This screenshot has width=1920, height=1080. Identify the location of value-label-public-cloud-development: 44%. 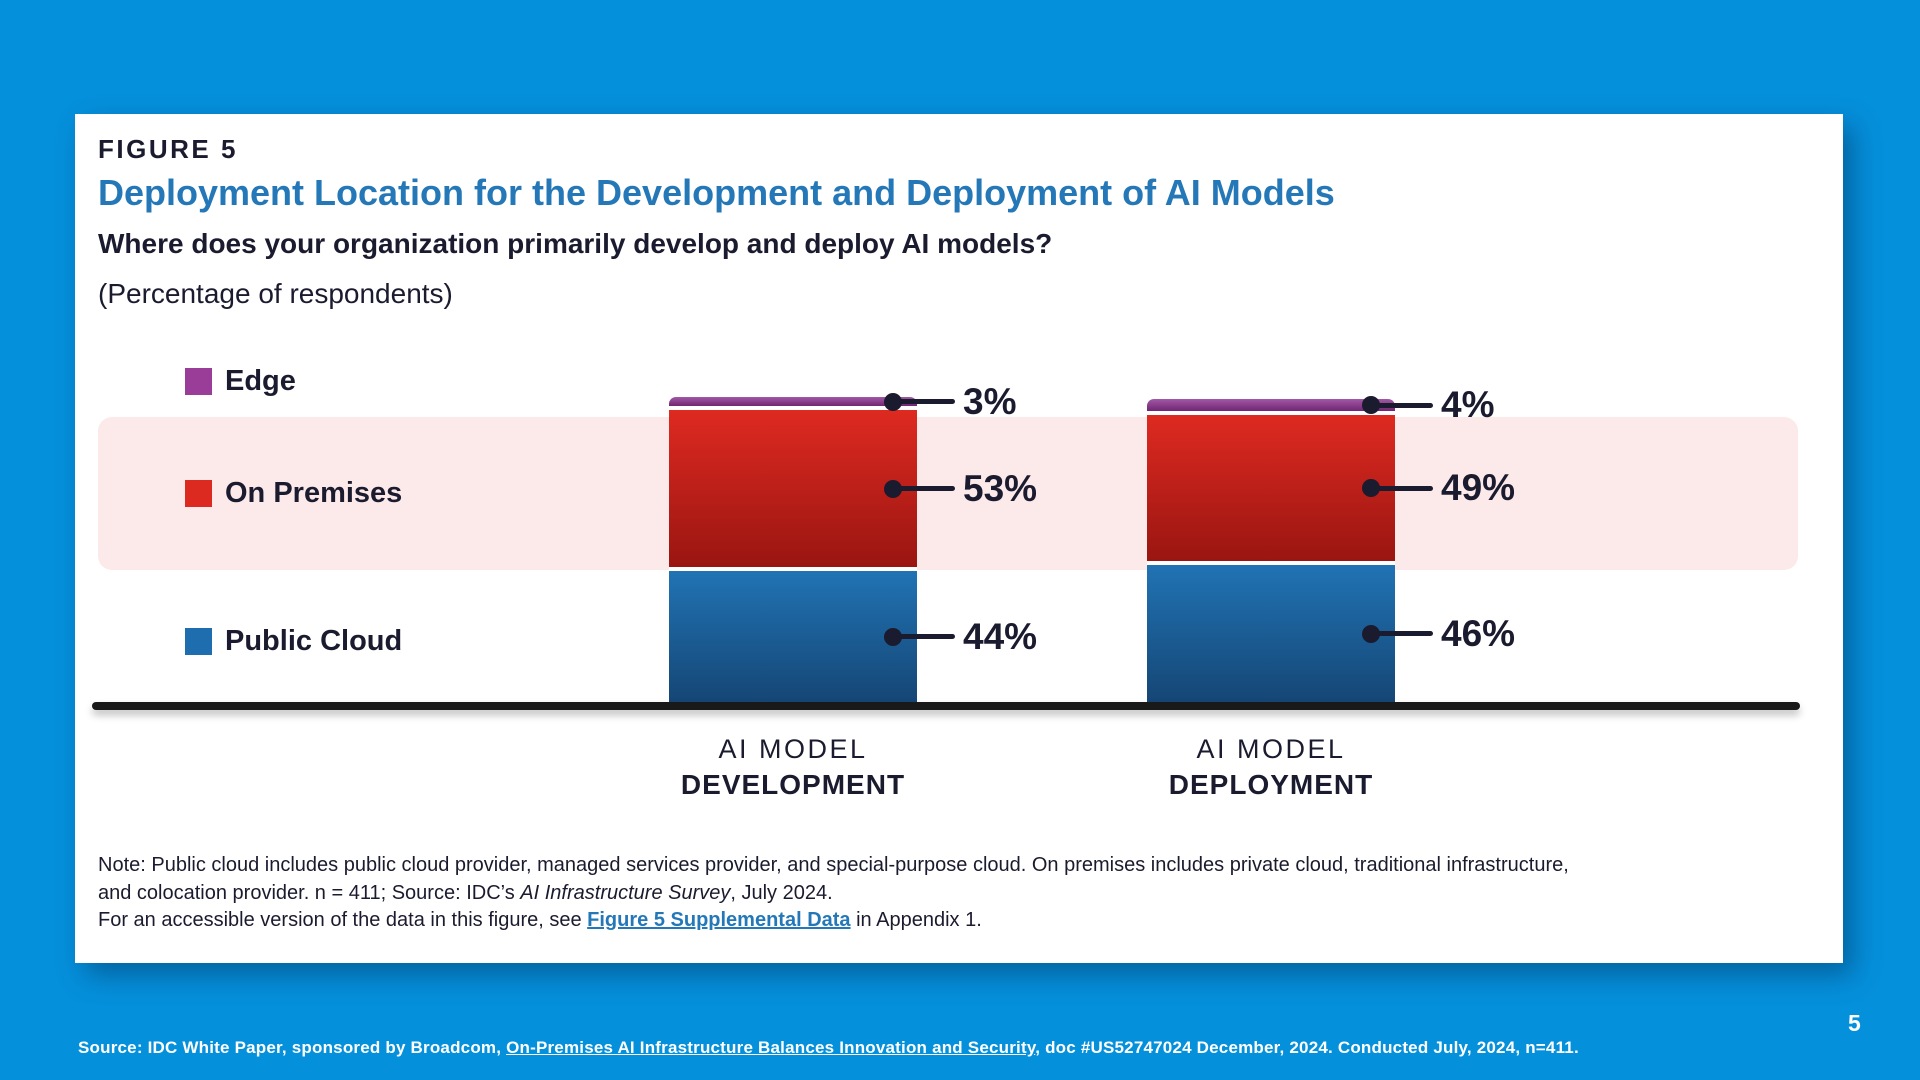
(1000, 636).